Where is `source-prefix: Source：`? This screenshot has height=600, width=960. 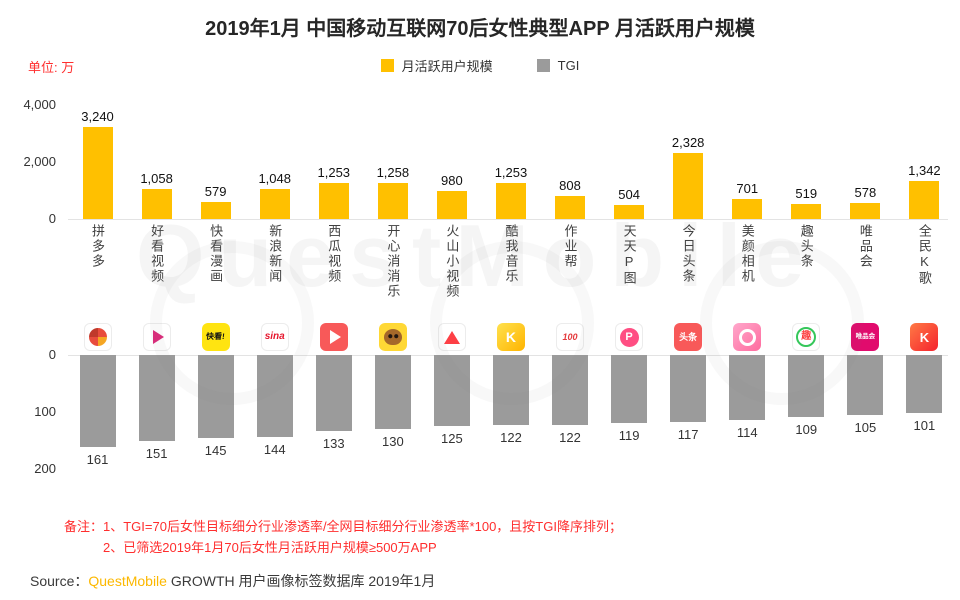
source-prefix: Source： is located at coordinates (59, 580).